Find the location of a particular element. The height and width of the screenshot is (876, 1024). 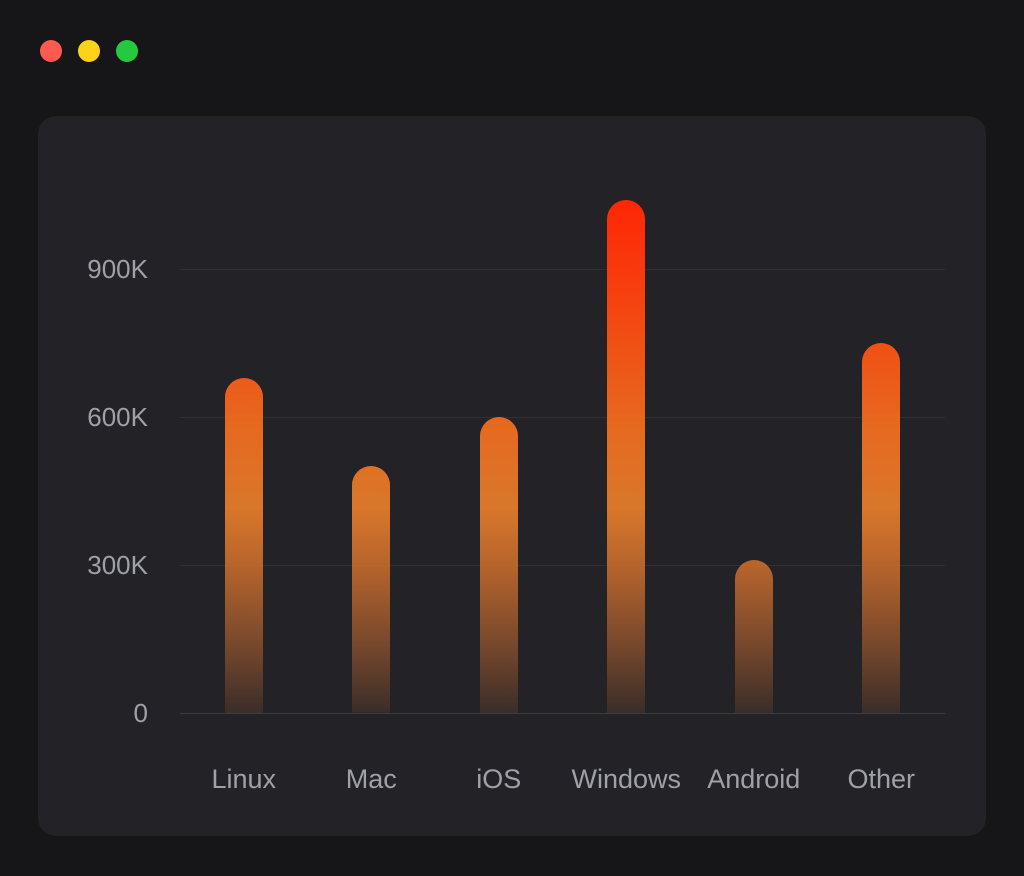

x-tick-label-android: Android is located at coordinates (754, 779).